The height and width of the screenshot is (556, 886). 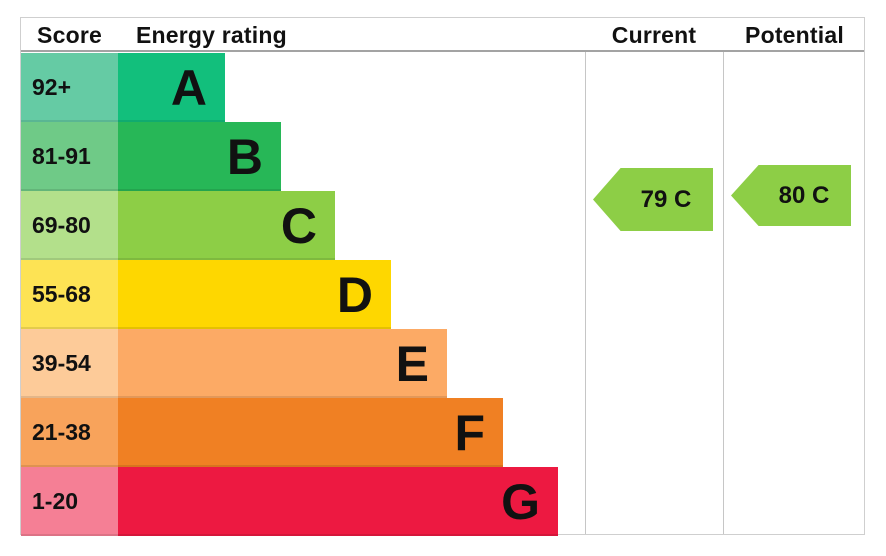 I want to click on band-row-e: 39-54 E, so click(x=303, y=363).